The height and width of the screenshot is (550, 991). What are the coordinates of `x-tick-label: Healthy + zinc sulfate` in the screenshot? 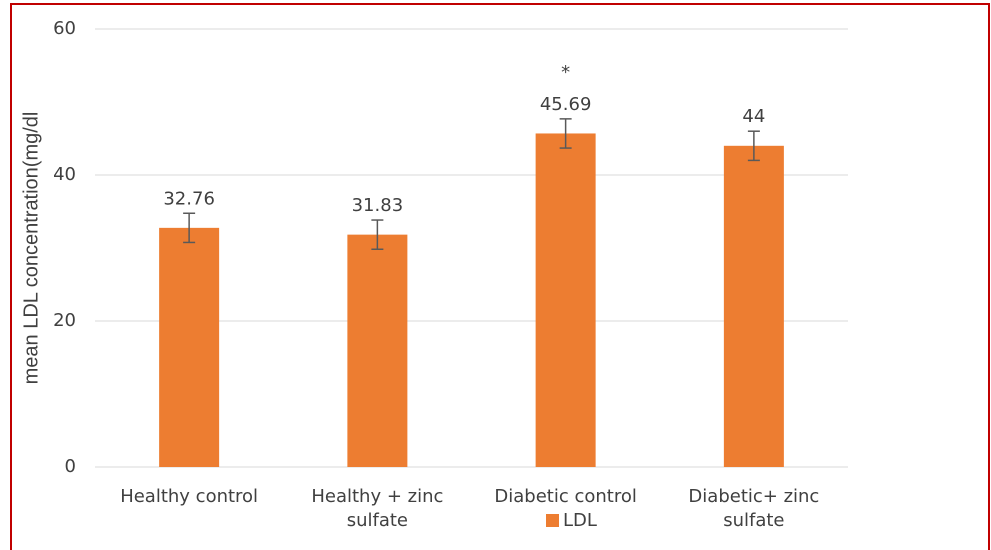 It's located at (377, 508).